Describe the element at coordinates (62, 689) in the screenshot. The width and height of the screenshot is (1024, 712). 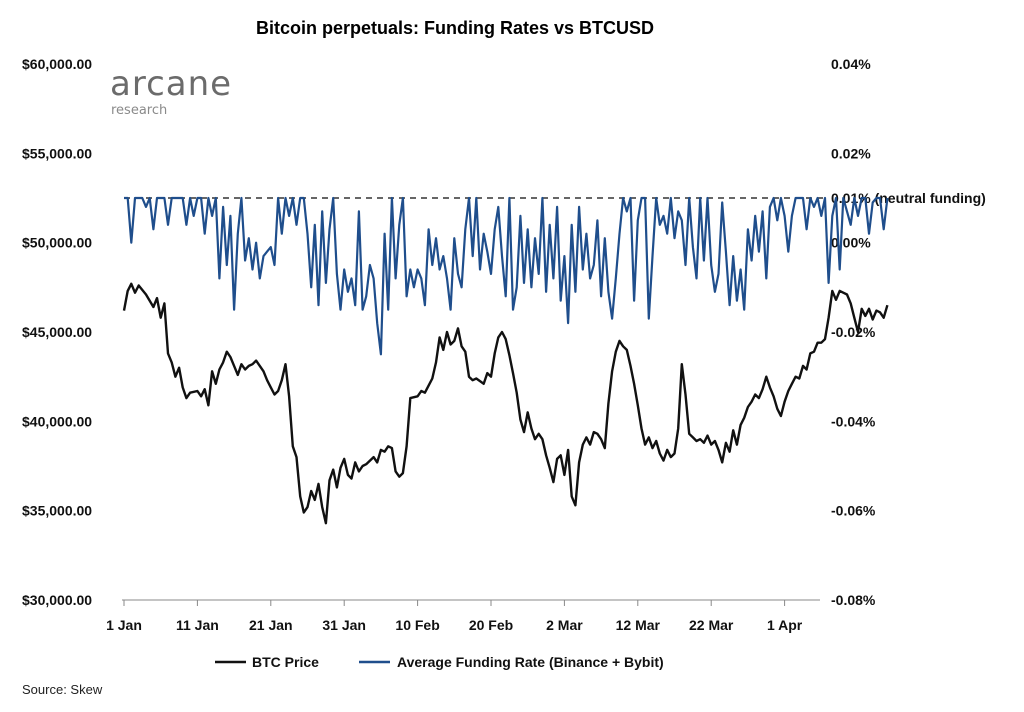
I see `source-note: Source: Skew` at that location.